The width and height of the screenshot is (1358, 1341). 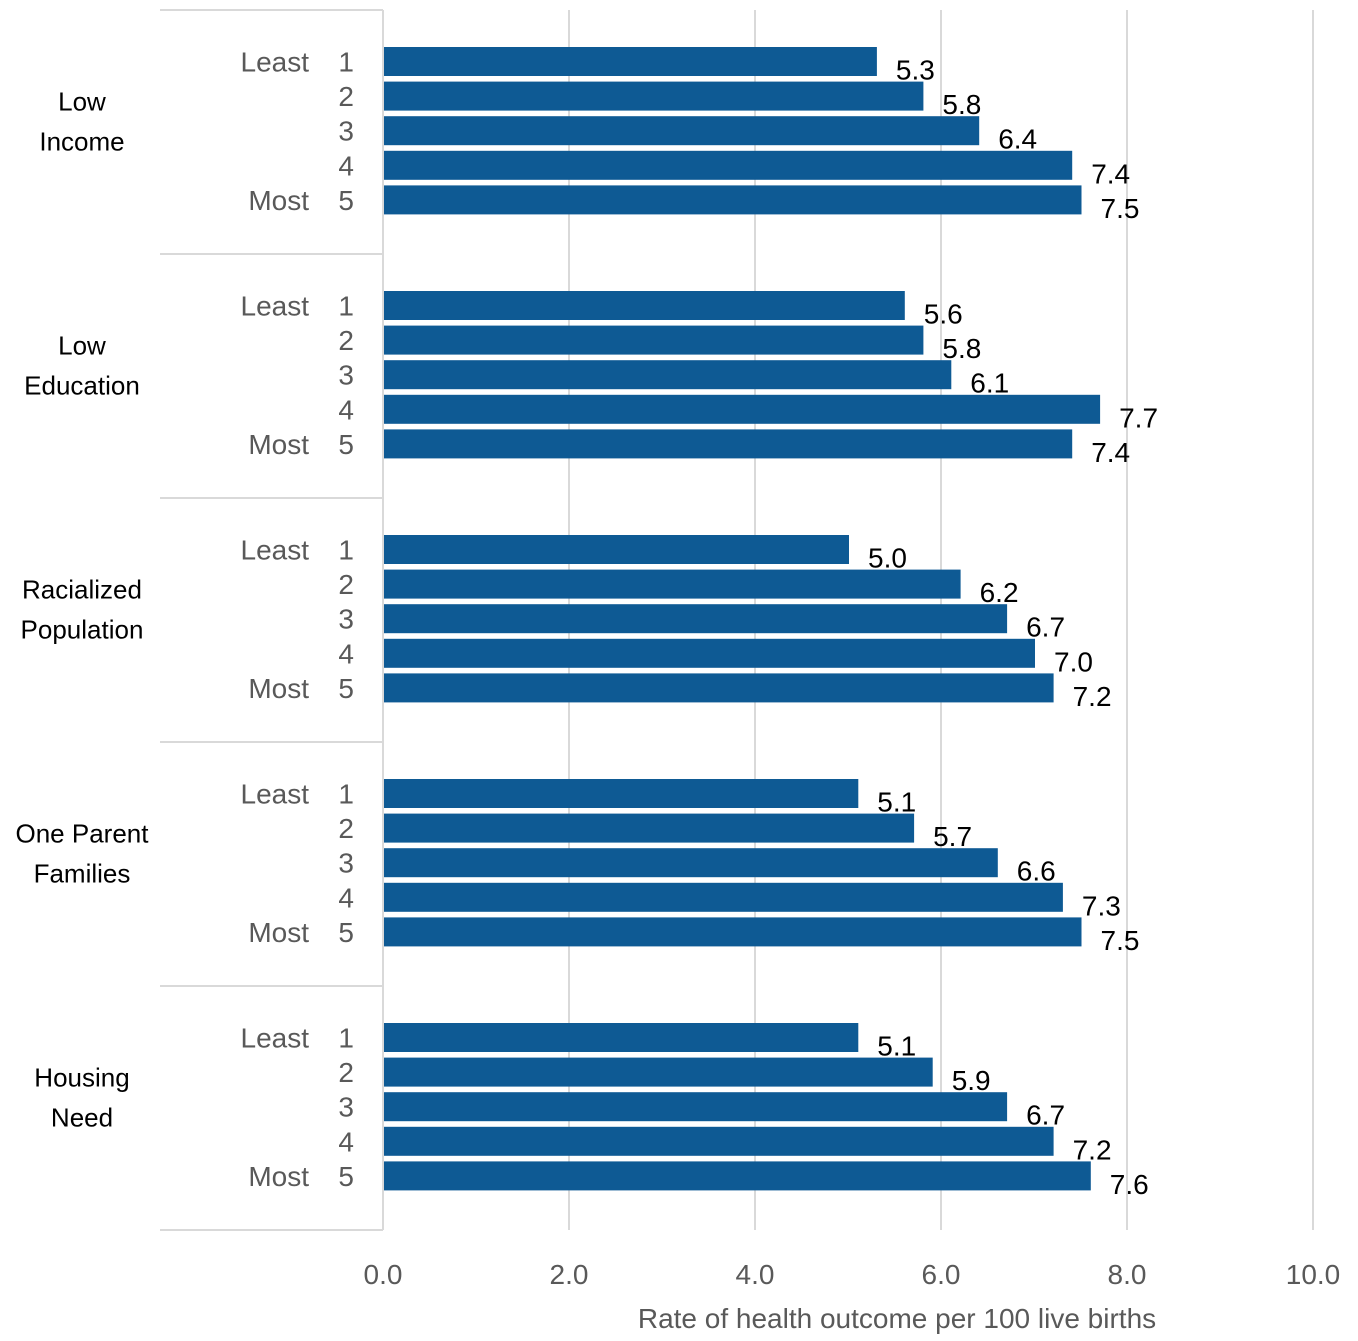 I want to click on group-label: Population, so click(x=82, y=630).